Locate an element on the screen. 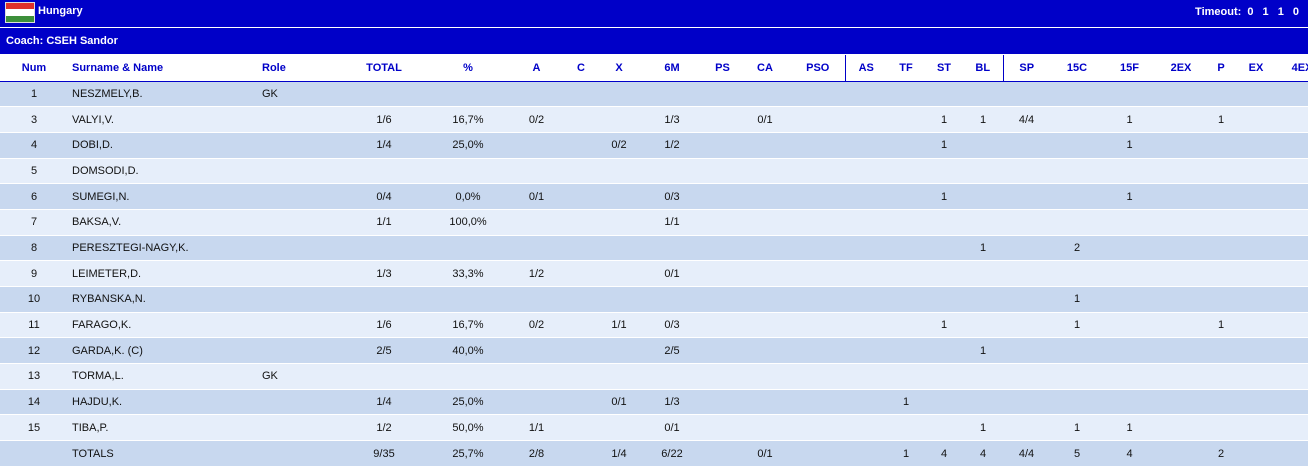 This screenshot has height=466, width=1308. column-header: Role is located at coordinates (300, 68).